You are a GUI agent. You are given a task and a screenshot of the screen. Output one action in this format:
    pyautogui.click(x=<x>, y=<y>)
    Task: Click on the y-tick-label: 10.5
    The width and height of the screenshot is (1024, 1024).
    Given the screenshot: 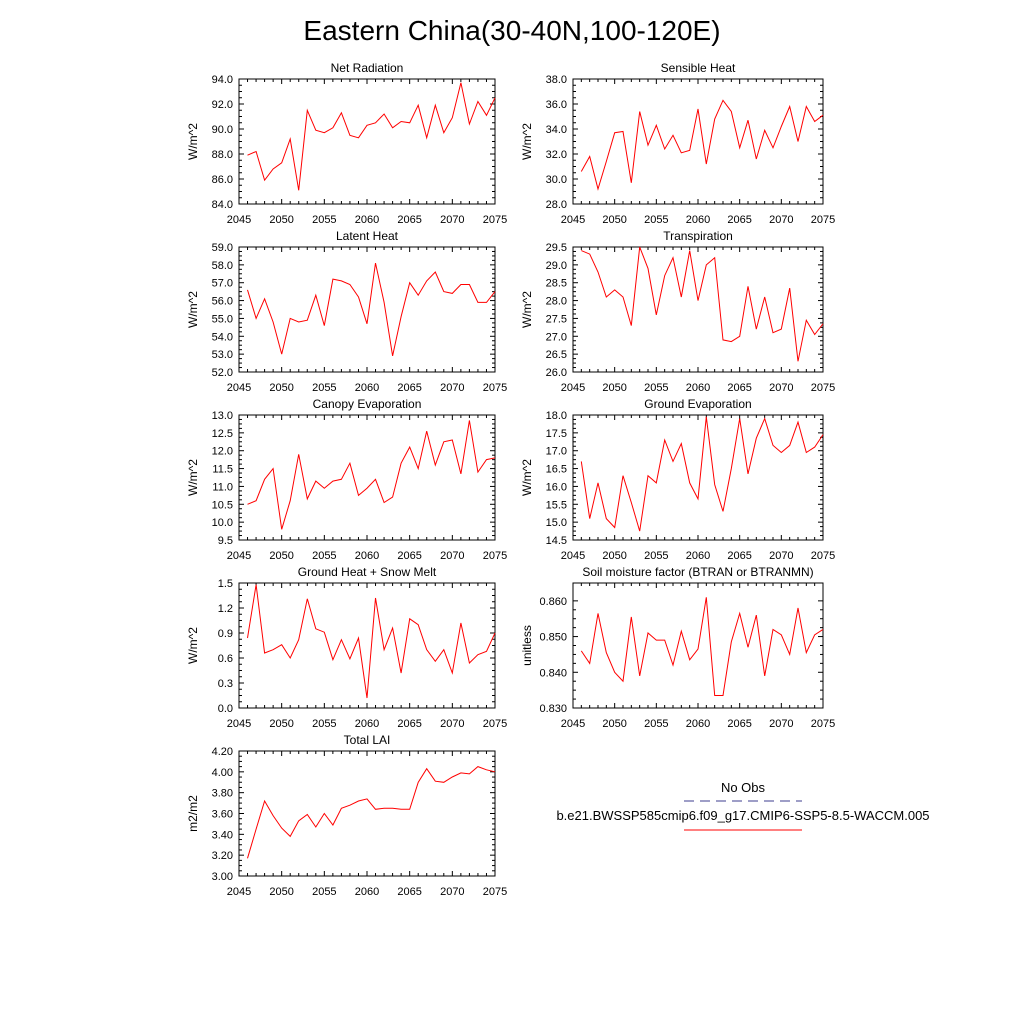 What is the action you would take?
    pyautogui.click(x=222, y=505)
    